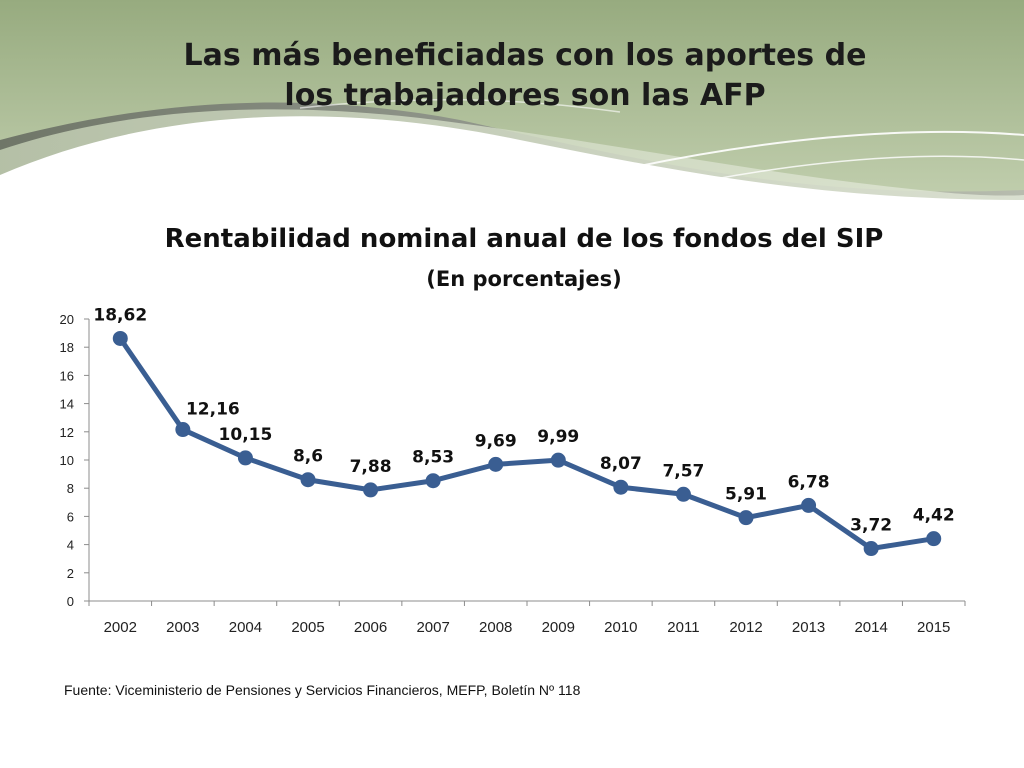 This screenshot has width=1024, height=768. Describe the element at coordinates (67, 375) in the screenshot. I see `y-tick-label: 16` at that location.